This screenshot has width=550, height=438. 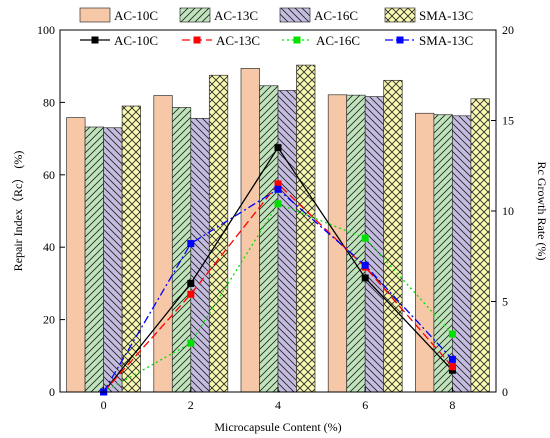 I want to click on bar-sma-13c-6-hatch, so click(x=393, y=236).